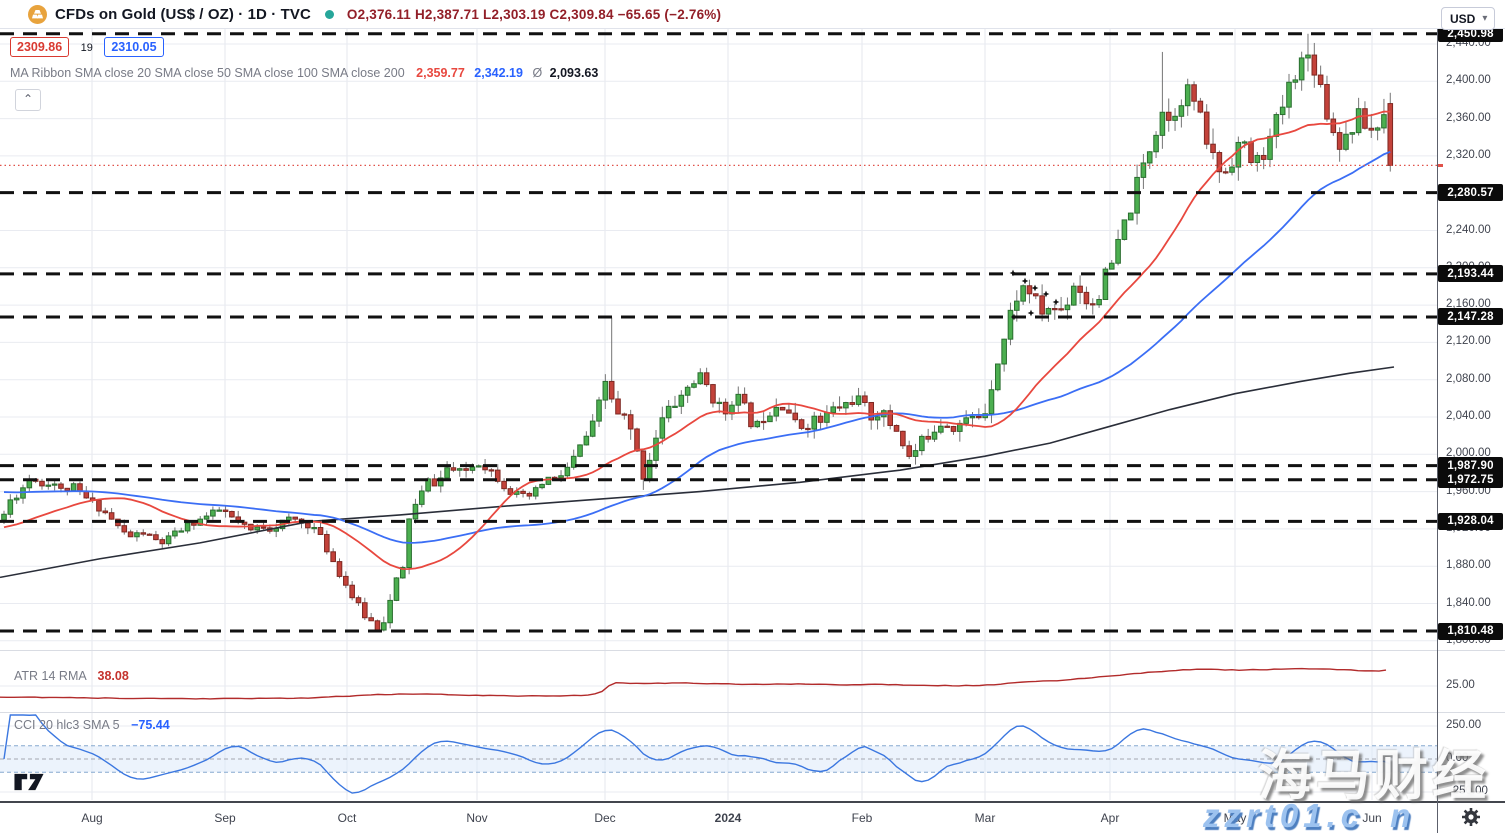  What do you see at coordinates (537, 73) in the screenshot?
I see `ma-avg-symbol: Ø` at bounding box center [537, 73].